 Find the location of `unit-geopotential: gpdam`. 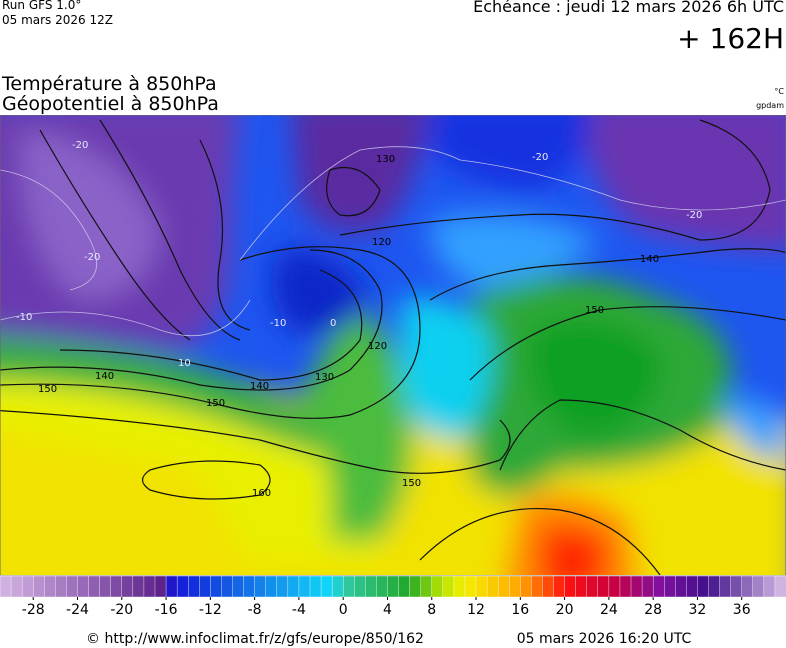

unit-geopotential: gpdam is located at coordinates (770, 105).